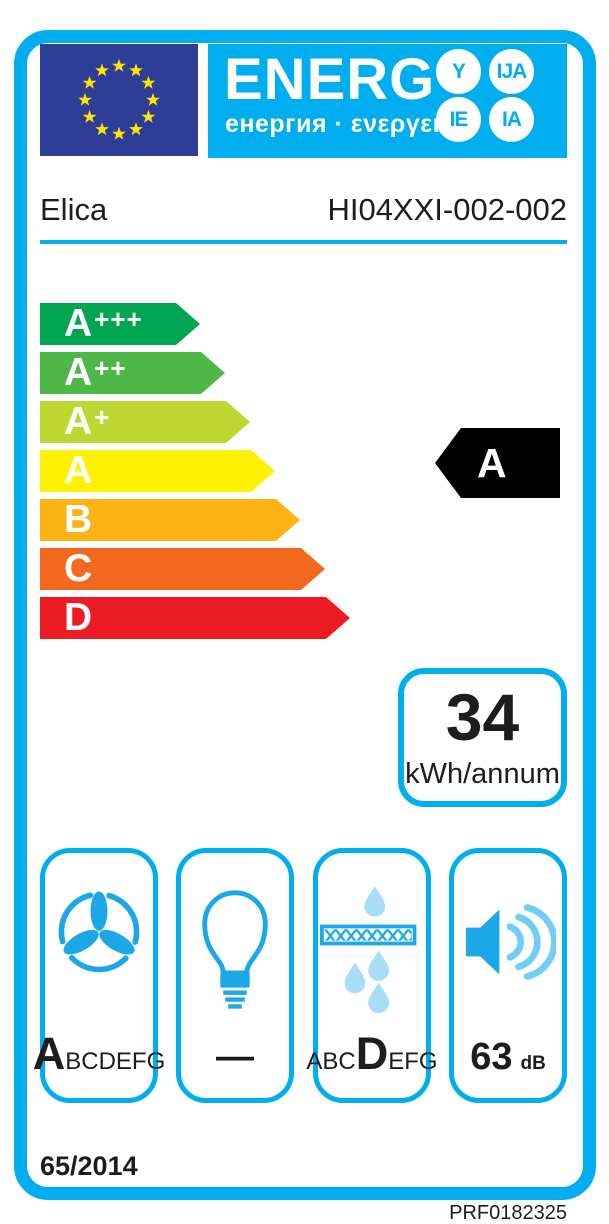 This screenshot has height=1224, width=609. I want to click on fan-efficiency-box: A BCDEFG, so click(99, 975).